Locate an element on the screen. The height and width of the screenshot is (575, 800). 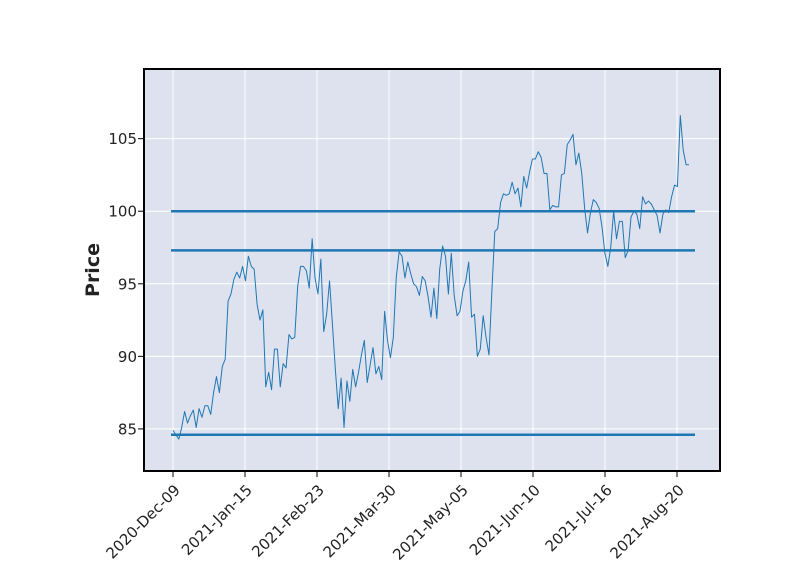
x-tick-label: 2020-Dec-09 is located at coordinates (142, 521).